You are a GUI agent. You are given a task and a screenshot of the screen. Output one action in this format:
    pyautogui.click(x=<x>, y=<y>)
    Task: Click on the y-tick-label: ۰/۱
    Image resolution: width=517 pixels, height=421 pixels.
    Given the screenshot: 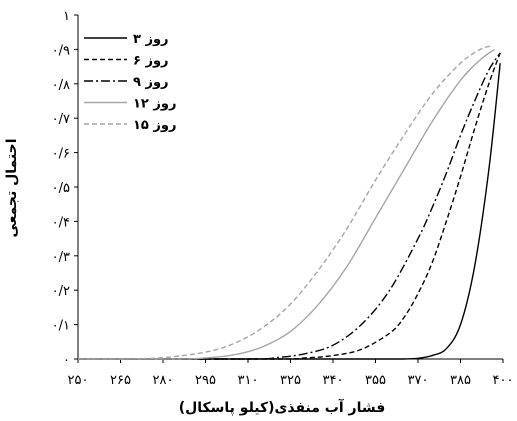 What is the action you would take?
    pyautogui.click(x=61, y=326)
    